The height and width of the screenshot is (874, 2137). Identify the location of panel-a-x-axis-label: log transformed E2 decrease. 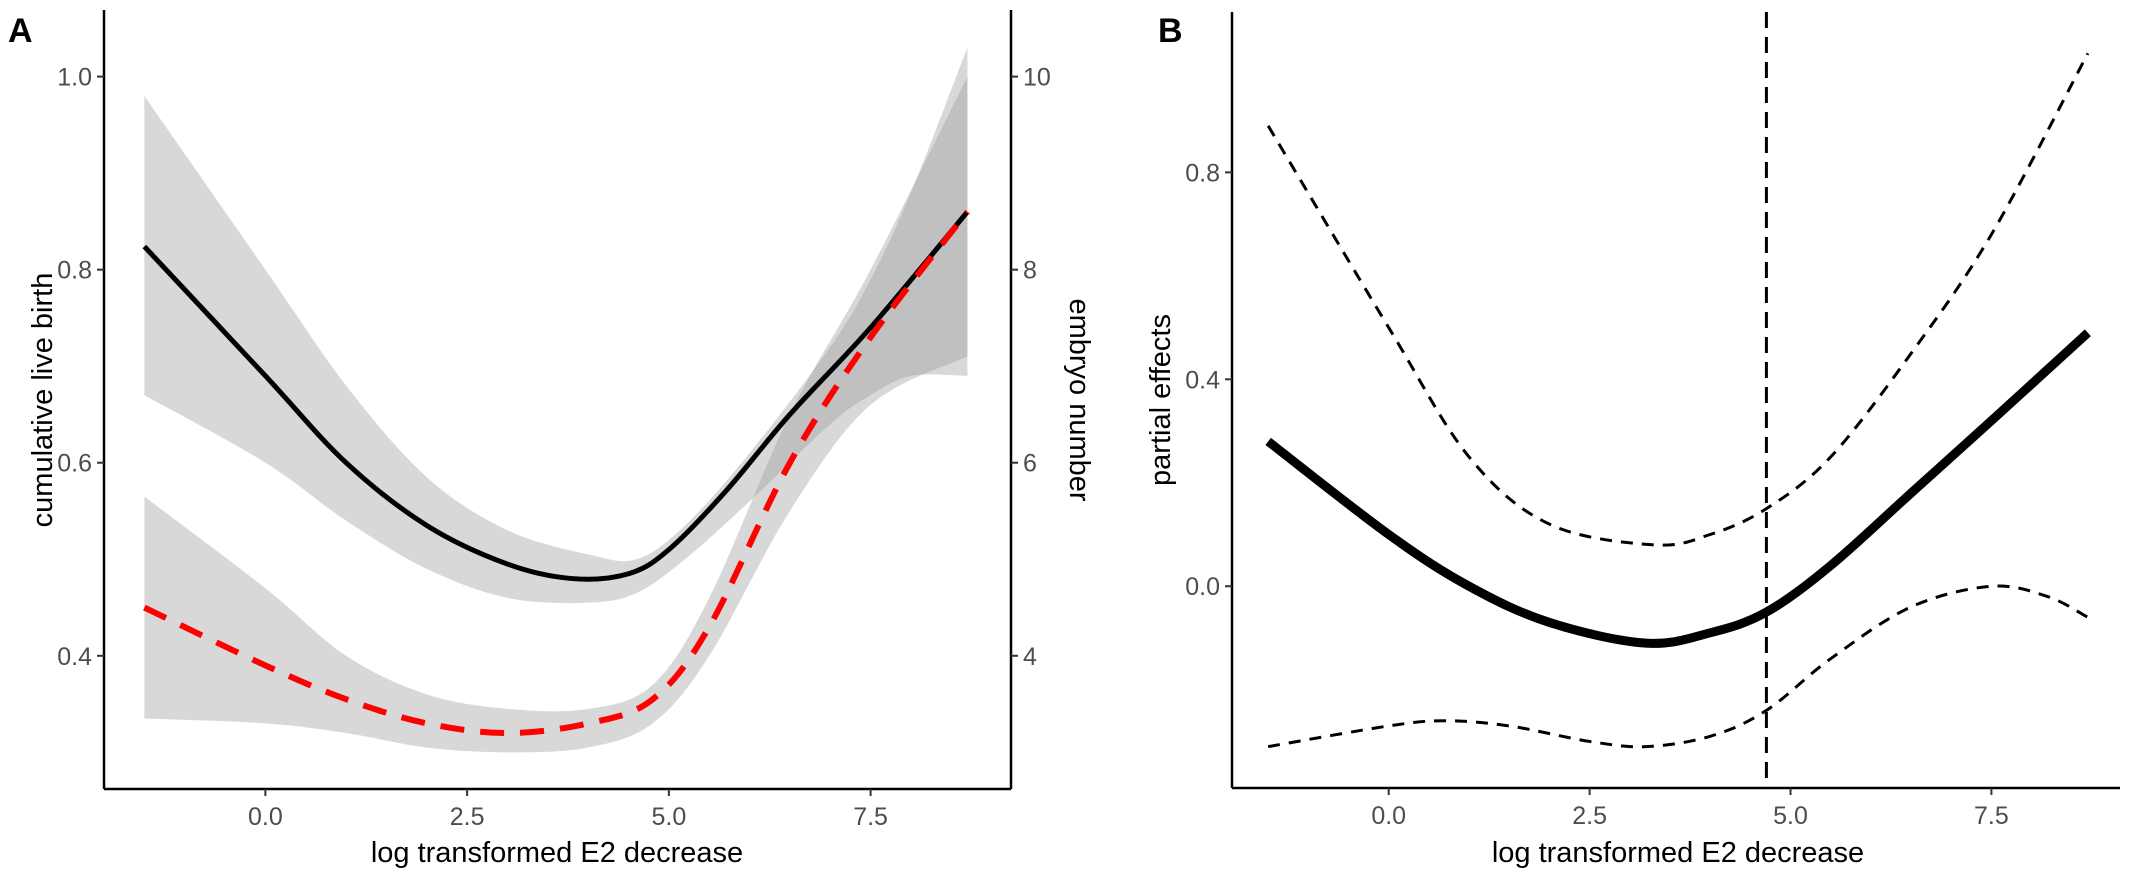
(557, 853).